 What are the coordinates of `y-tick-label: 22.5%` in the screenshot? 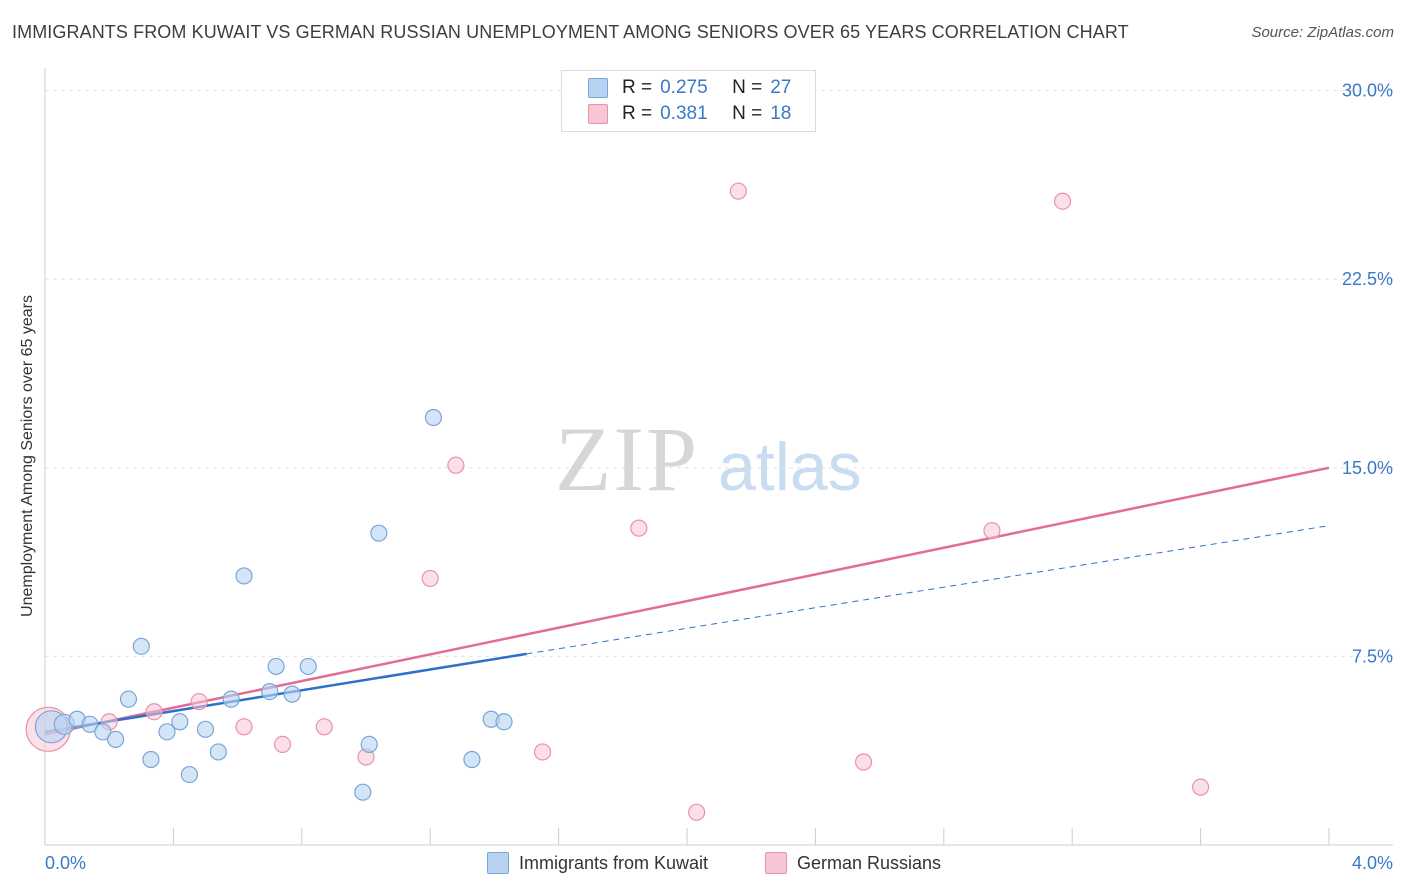 It's located at (1367, 279).